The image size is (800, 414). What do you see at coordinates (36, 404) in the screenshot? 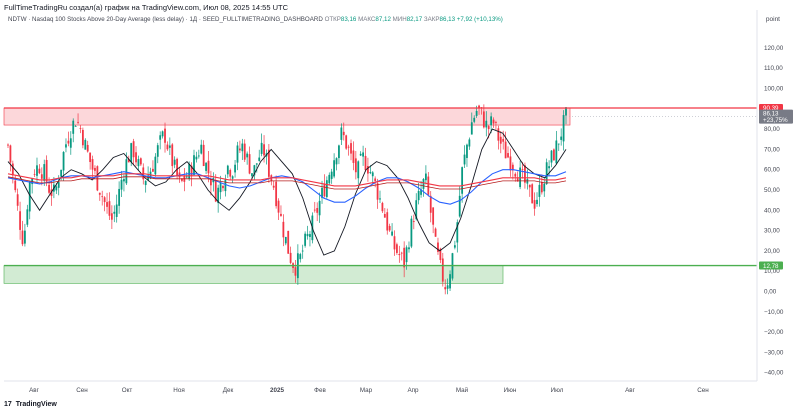
I see `brand-name: TradingView` at bounding box center [36, 404].